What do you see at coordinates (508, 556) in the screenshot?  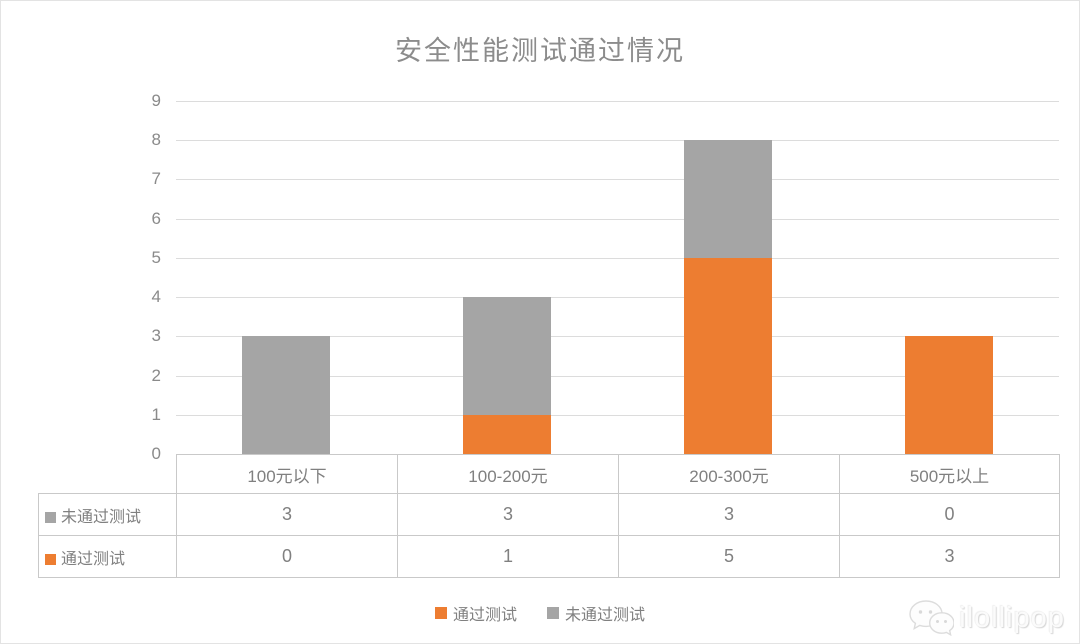 I see `table-value-cell: 1` at bounding box center [508, 556].